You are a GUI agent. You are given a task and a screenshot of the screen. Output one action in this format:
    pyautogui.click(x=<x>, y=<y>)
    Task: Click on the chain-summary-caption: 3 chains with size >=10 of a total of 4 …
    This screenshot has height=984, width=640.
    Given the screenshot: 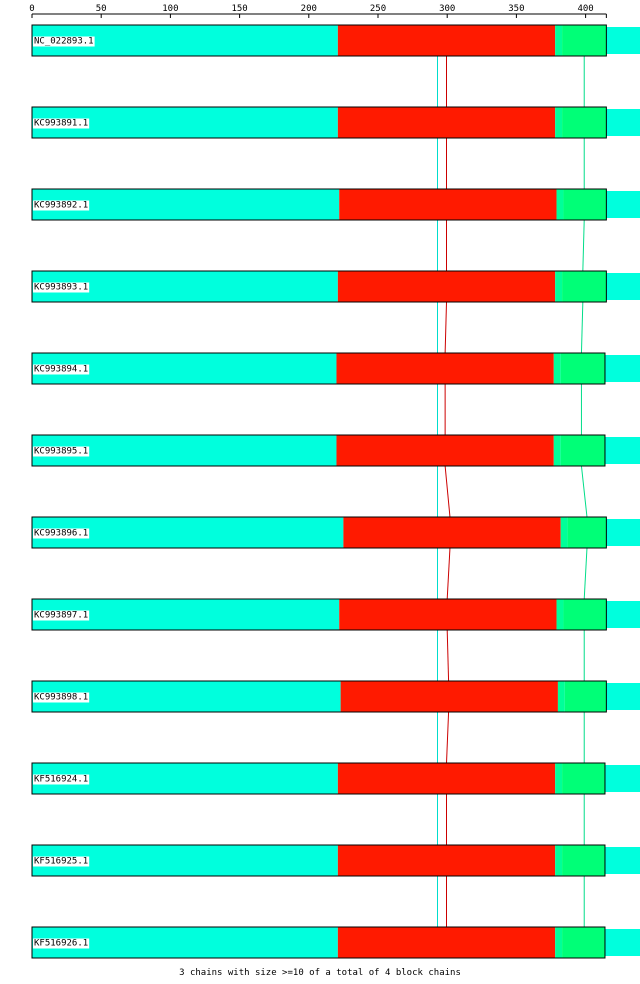 What is the action you would take?
    pyautogui.click(x=320, y=973)
    